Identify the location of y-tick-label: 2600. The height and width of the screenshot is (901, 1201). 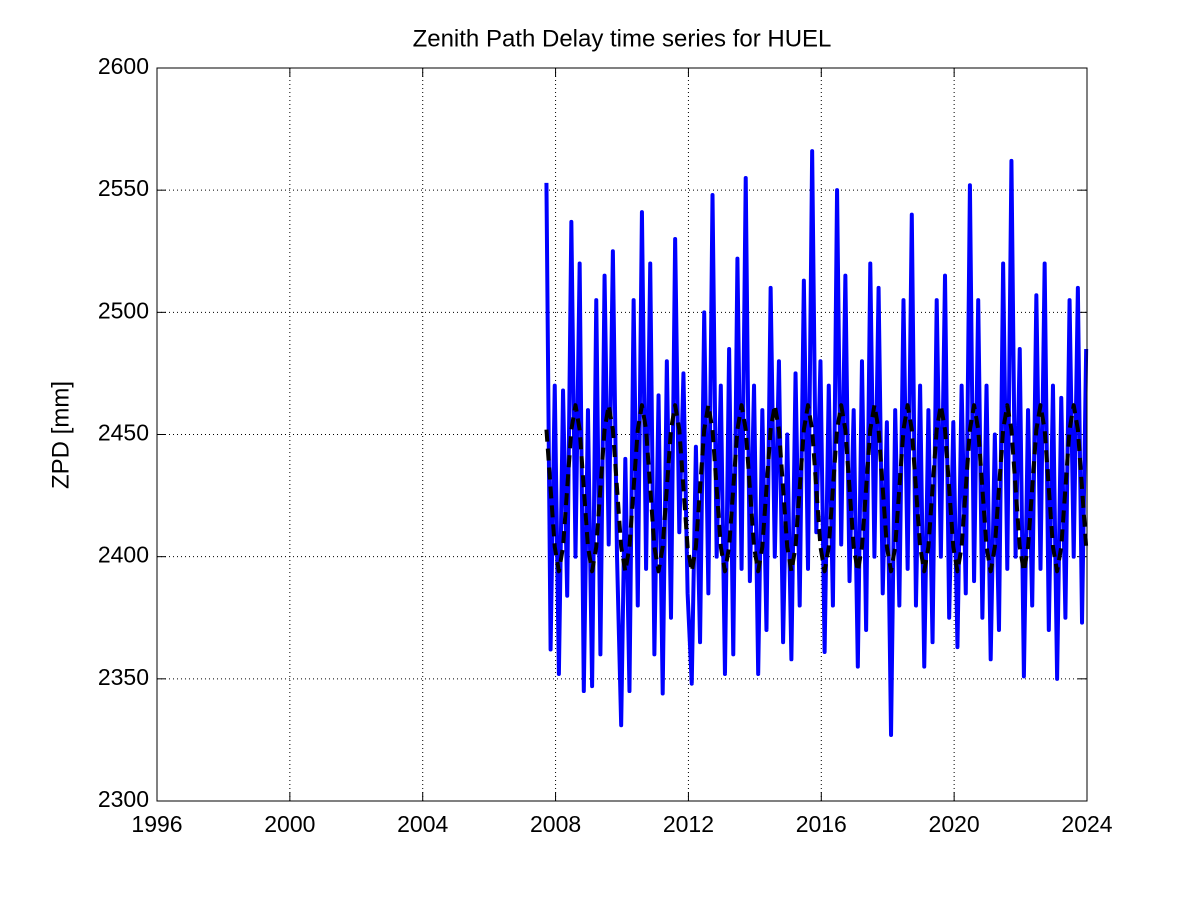
(123, 66).